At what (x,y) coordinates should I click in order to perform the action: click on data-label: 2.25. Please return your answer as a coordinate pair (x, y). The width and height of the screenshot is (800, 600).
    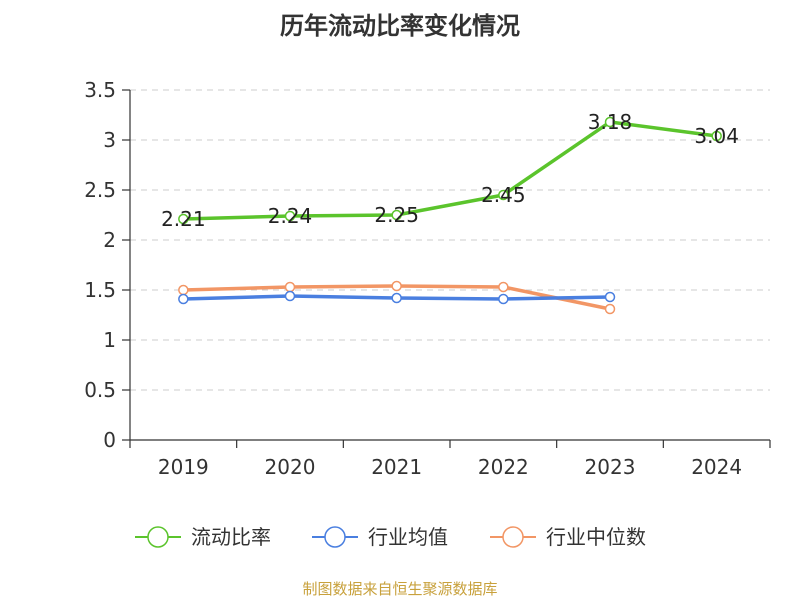
    Looking at the image, I should click on (396, 215).